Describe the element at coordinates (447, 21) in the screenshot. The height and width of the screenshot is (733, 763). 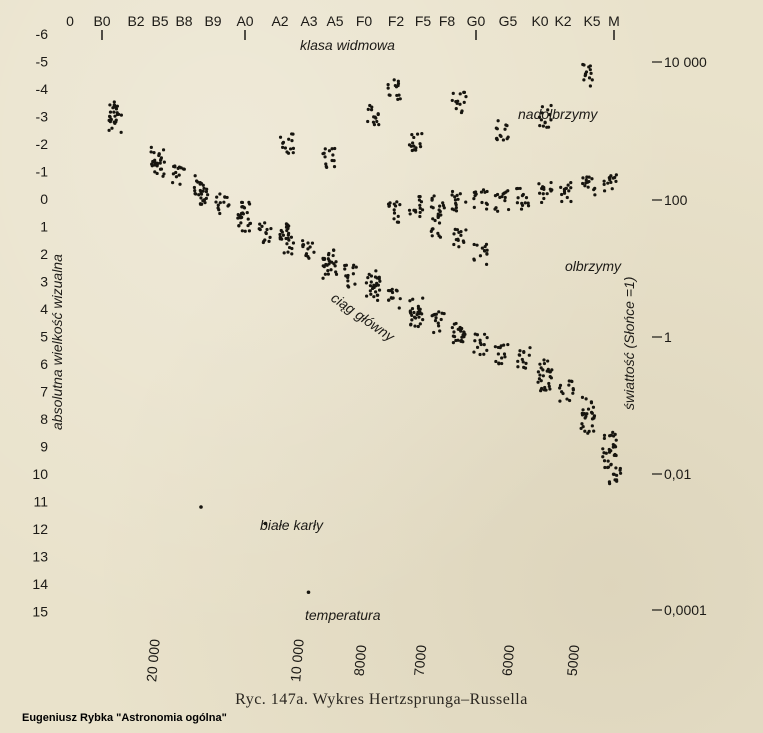
I see `top-tick-label: F8` at that location.